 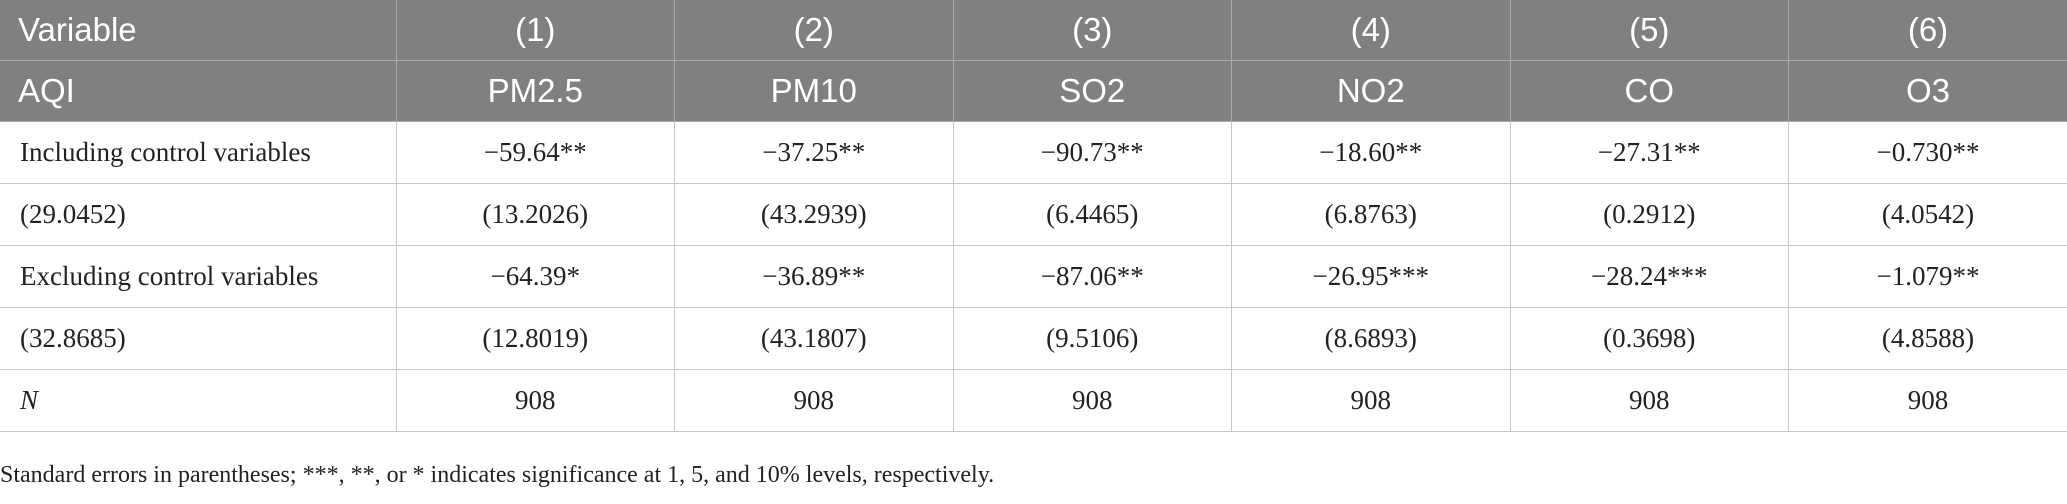 I want to click on table-cell: −0.730**, so click(x=1927, y=152).